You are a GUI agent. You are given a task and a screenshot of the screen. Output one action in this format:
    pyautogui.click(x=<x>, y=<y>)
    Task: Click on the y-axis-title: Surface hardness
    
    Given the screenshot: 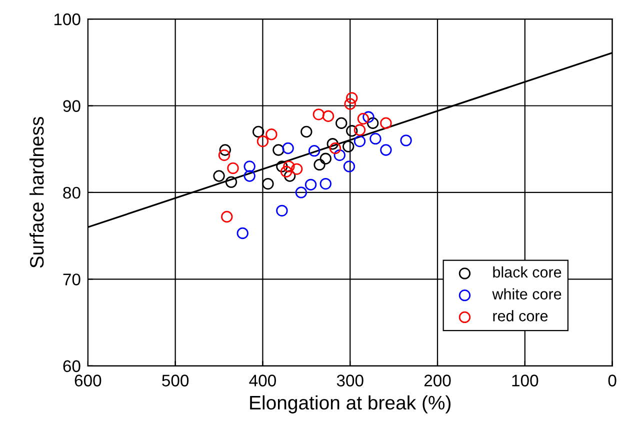 What is the action you would take?
    pyautogui.click(x=36, y=192)
    